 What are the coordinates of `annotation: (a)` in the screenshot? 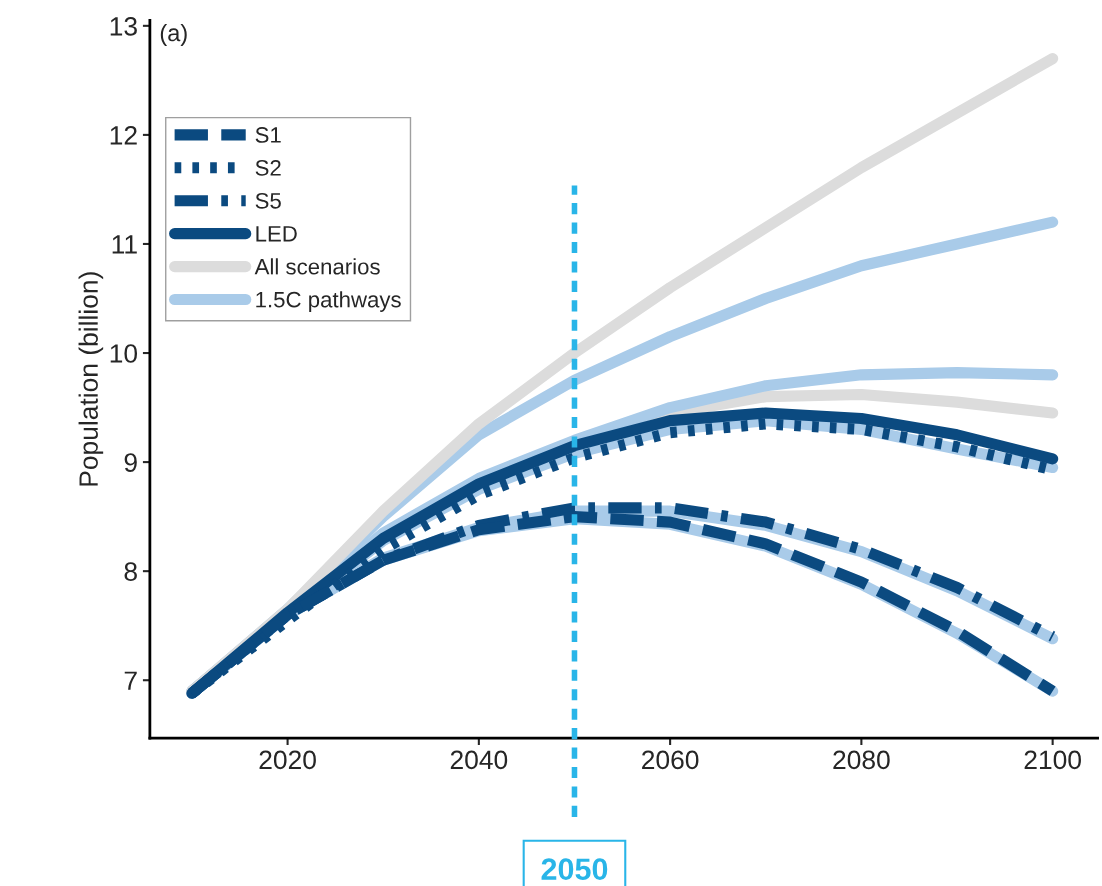 It's located at (173, 34).